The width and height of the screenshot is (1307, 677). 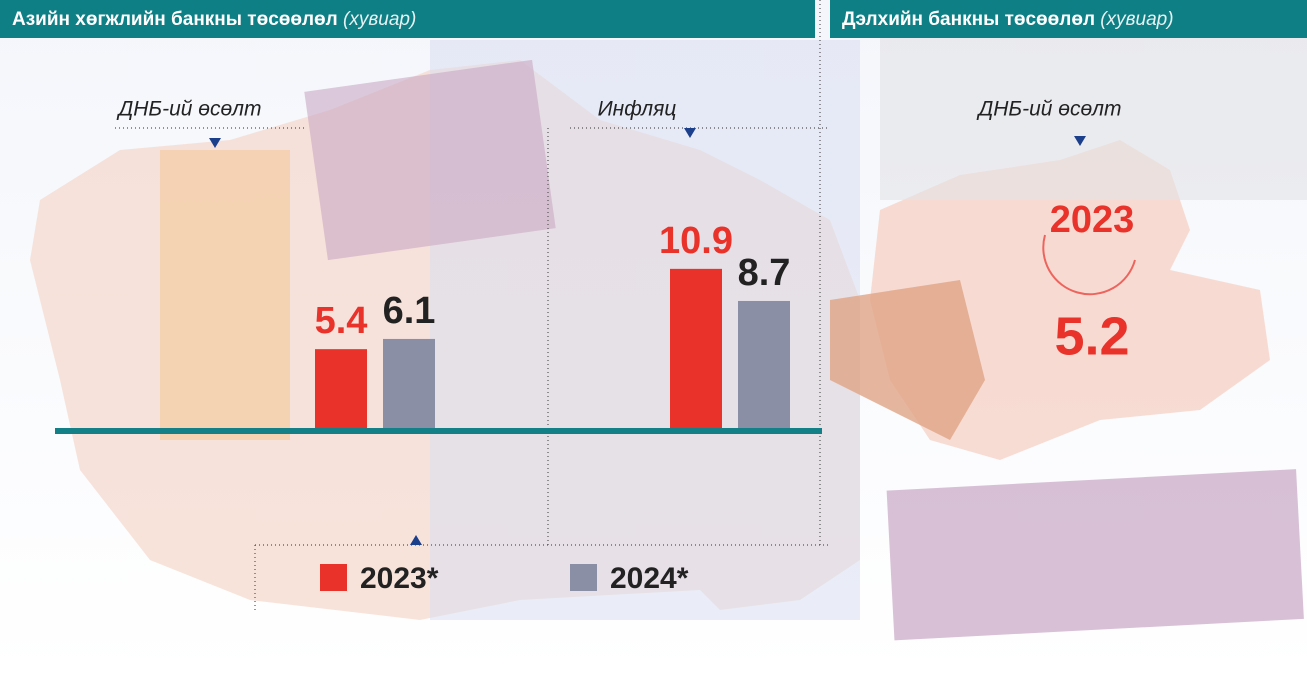 What do you see at coordinates (1092, 220) in the screenshot?
I see `series-label: 2023` at bounding box center [1092, 220].